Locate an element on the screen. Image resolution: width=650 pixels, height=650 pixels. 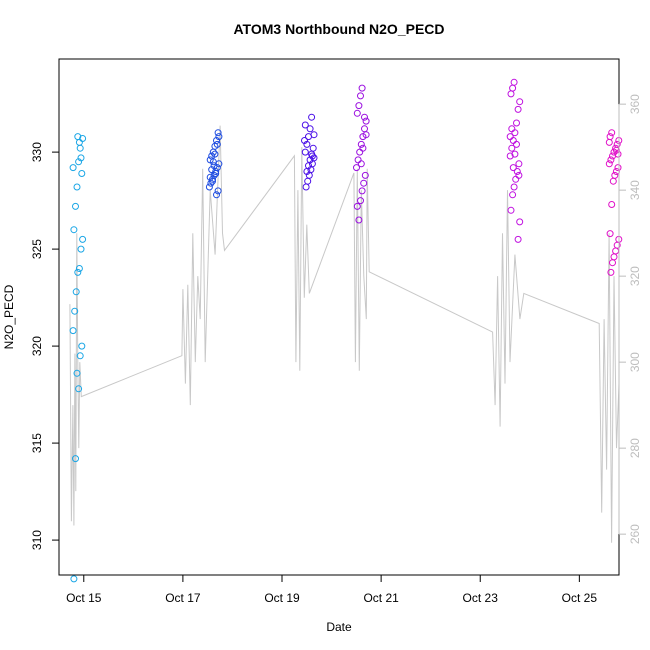
y-tick-label: 320 is located at coordinates (37, 346).